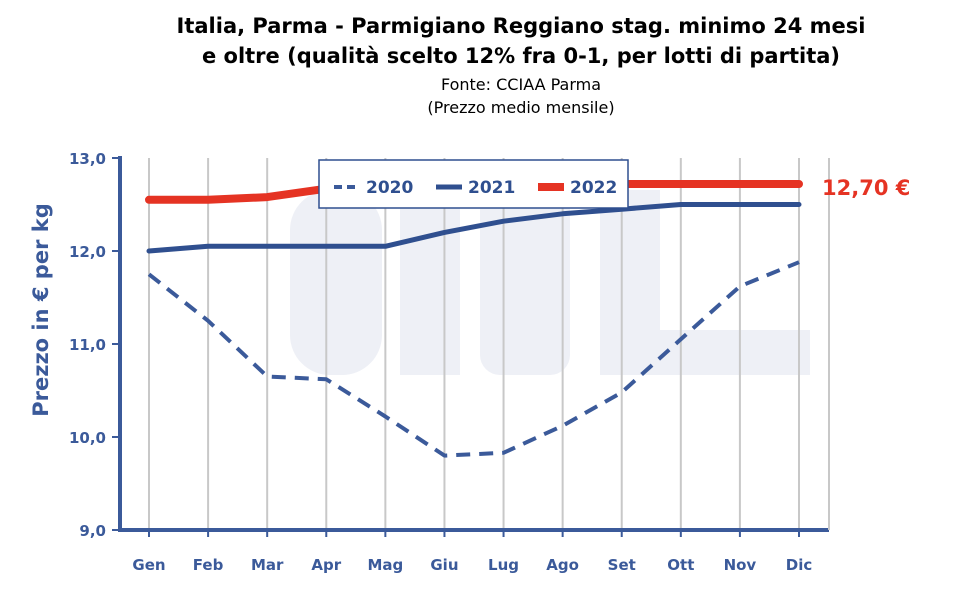 The height and width of the screenshot is (610, 962). What do you see at coordinates (326, 565) in the screenshot?
I see `x-tick-label: Apr` at bounding box center [326, 565].